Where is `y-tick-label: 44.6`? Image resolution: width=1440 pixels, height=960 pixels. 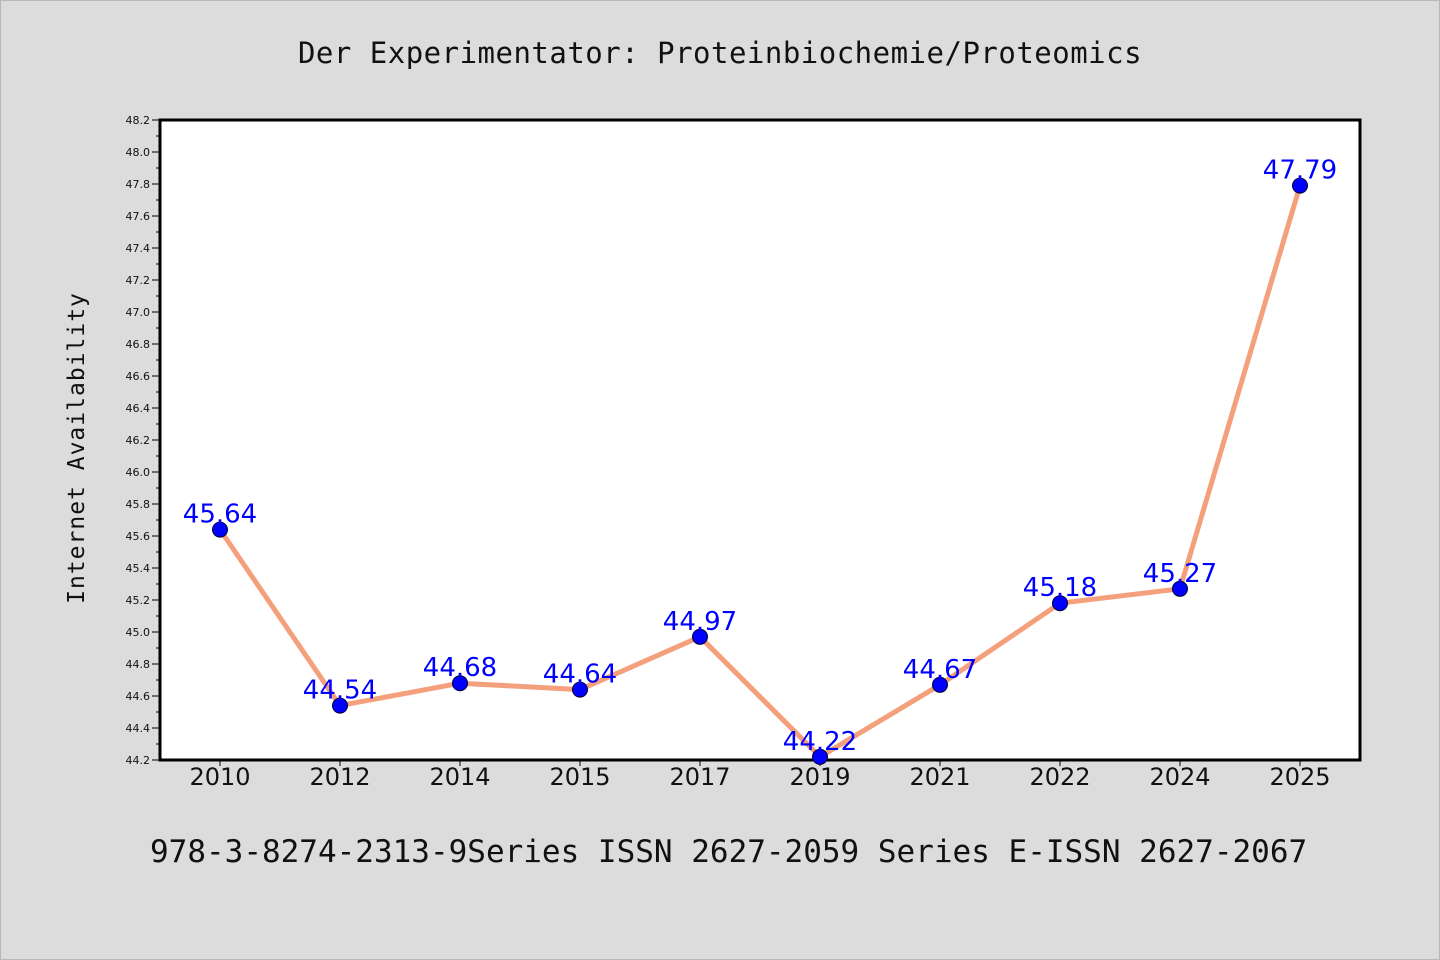 y-tick-label: 44.6 is located at coordinates (138, 696).